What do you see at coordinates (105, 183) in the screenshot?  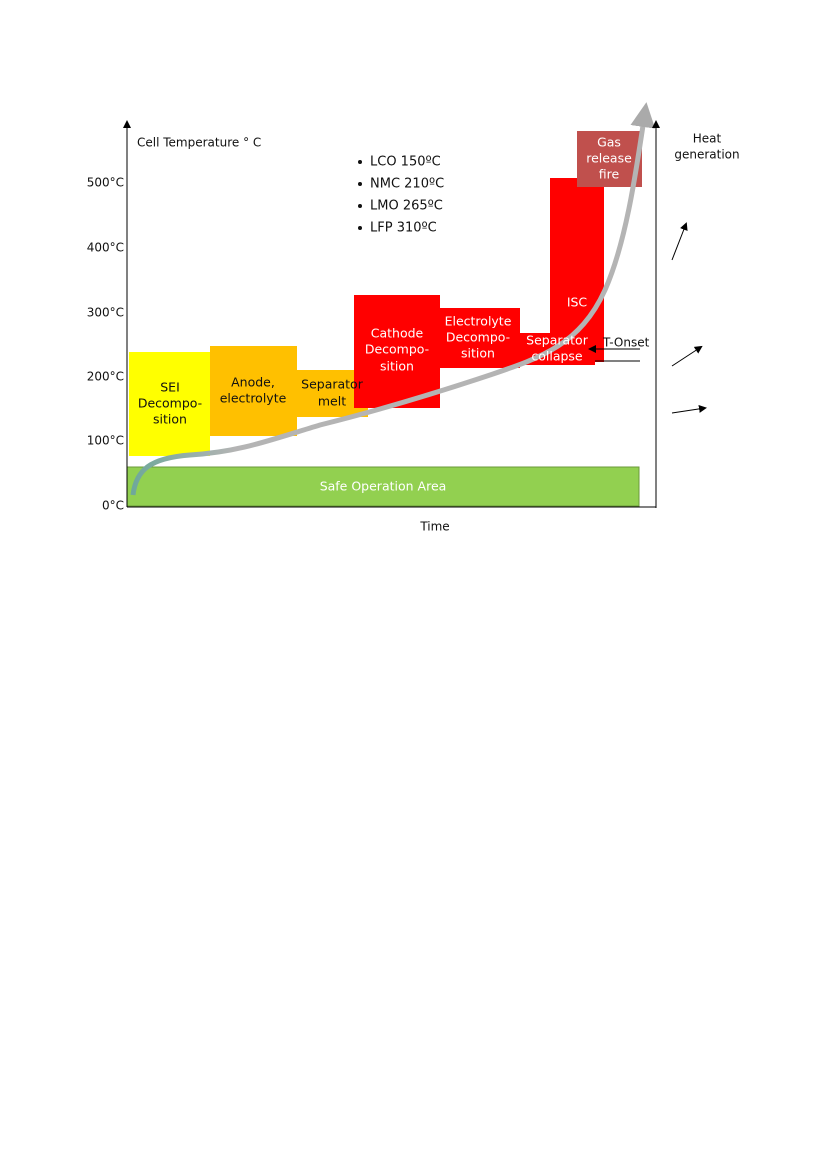 I see `y-tick-label: 500°C` at bounding box center [105, 183].